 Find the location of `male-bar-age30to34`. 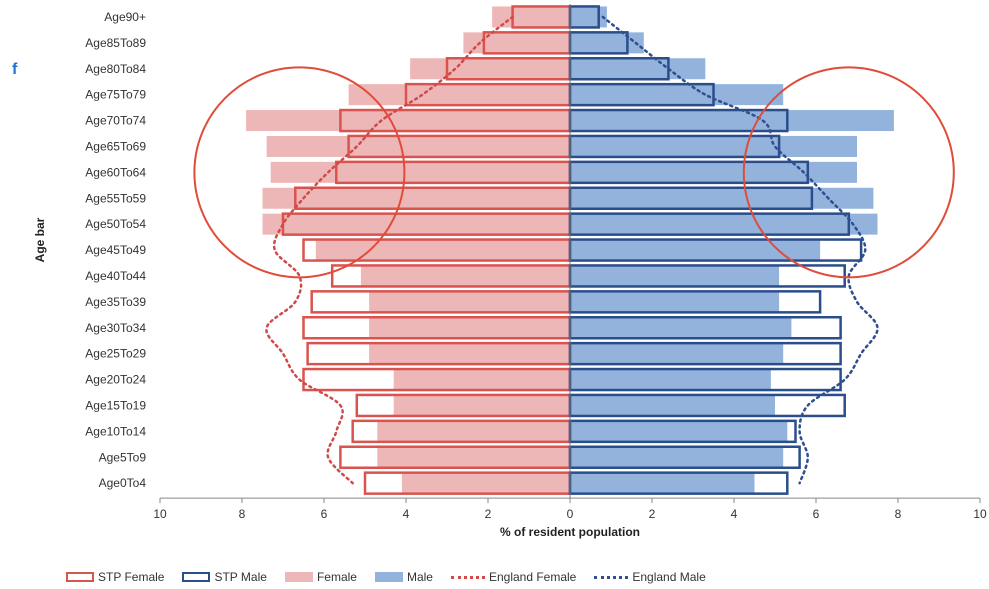

male-bar-age30to34 is located at coordinates (681, 328).